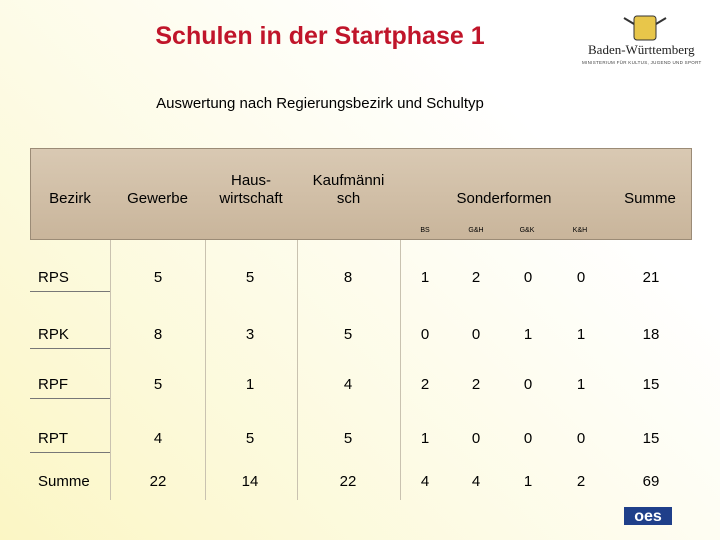 The height and width of the screenshot is (540, 720). Describe the element at coordinates (580, 230) in the screenshot. I see `sub-header: K&H` at that location.